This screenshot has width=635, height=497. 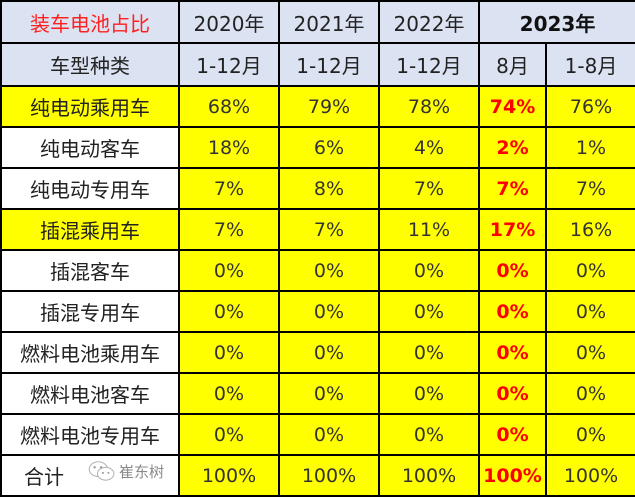 I want to click on watermark: 崔东树, so click(x=126, y=471).